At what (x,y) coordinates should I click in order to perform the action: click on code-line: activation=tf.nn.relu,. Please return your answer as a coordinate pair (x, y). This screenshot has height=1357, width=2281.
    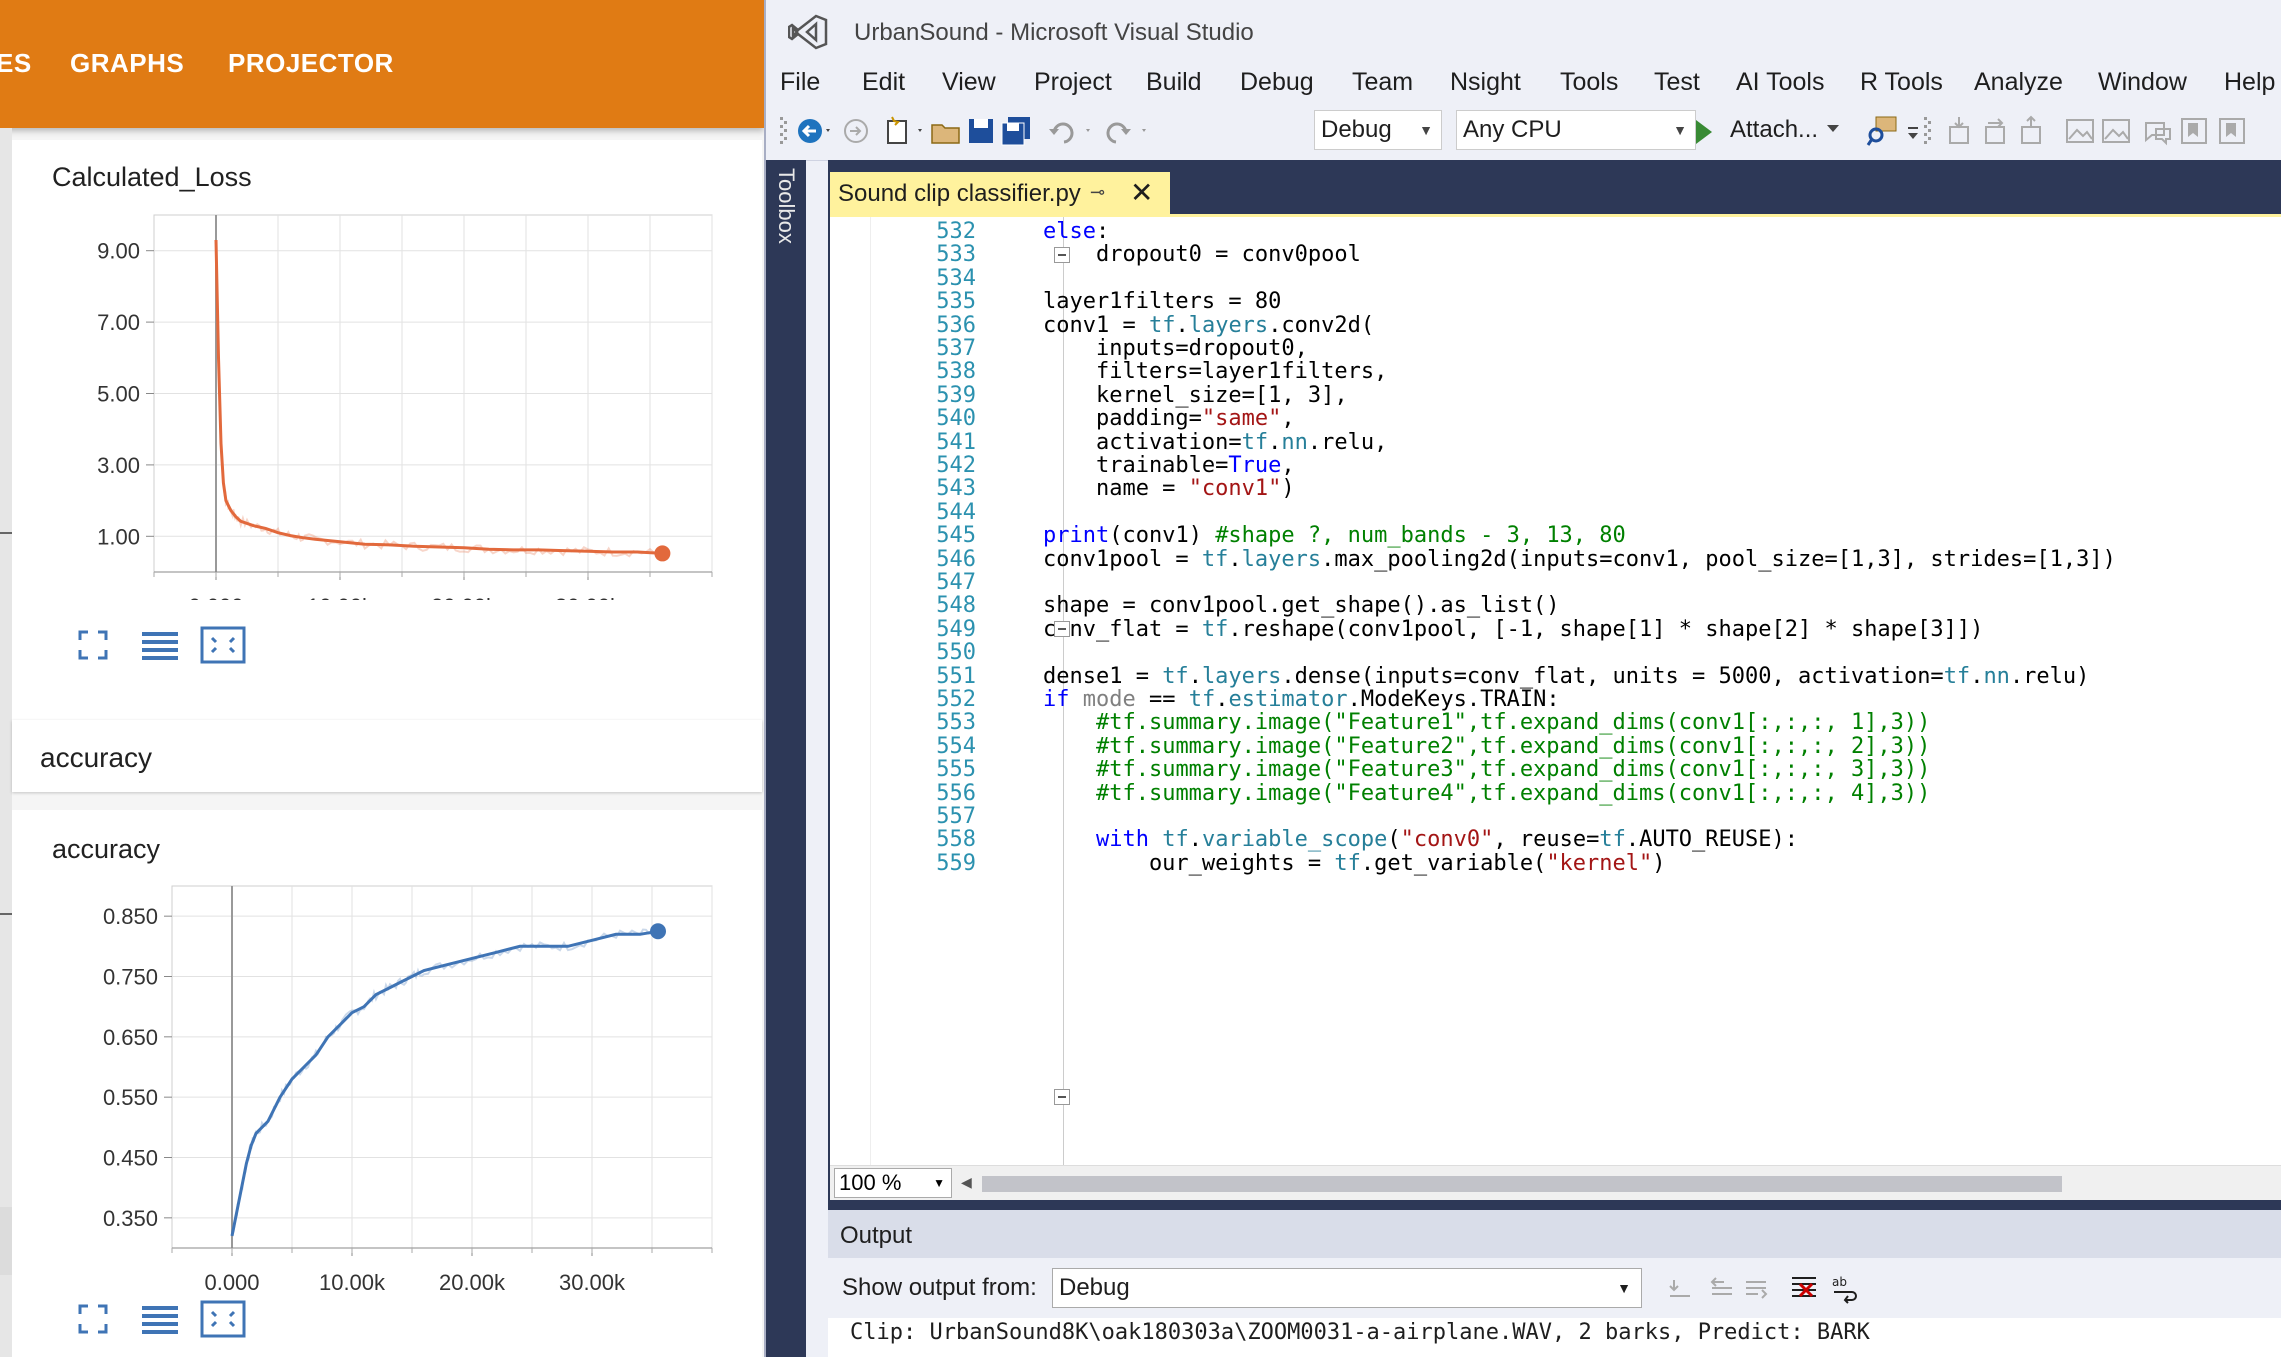
    Looking at the image, I should click on (1189, 442).